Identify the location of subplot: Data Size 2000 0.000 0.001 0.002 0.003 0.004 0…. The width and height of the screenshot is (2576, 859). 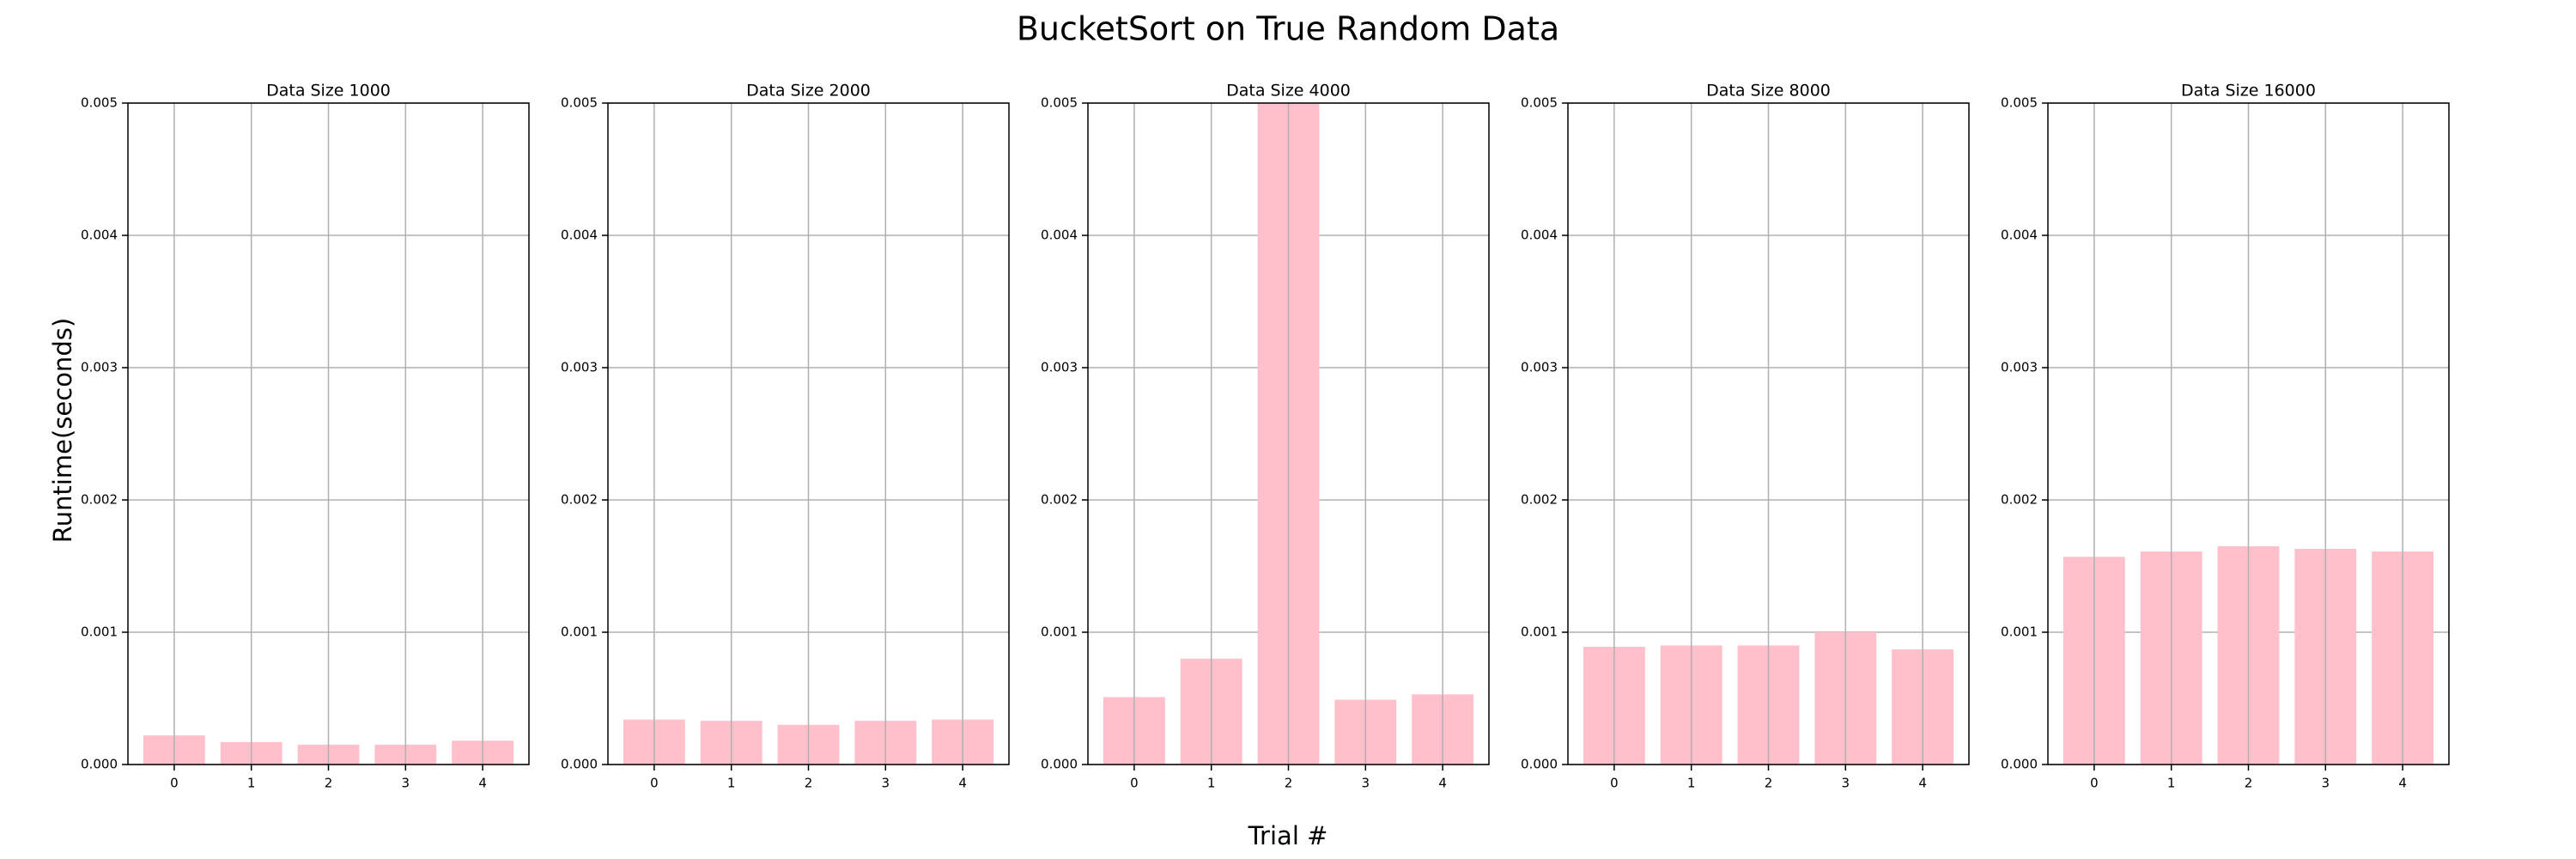
(786, 436).